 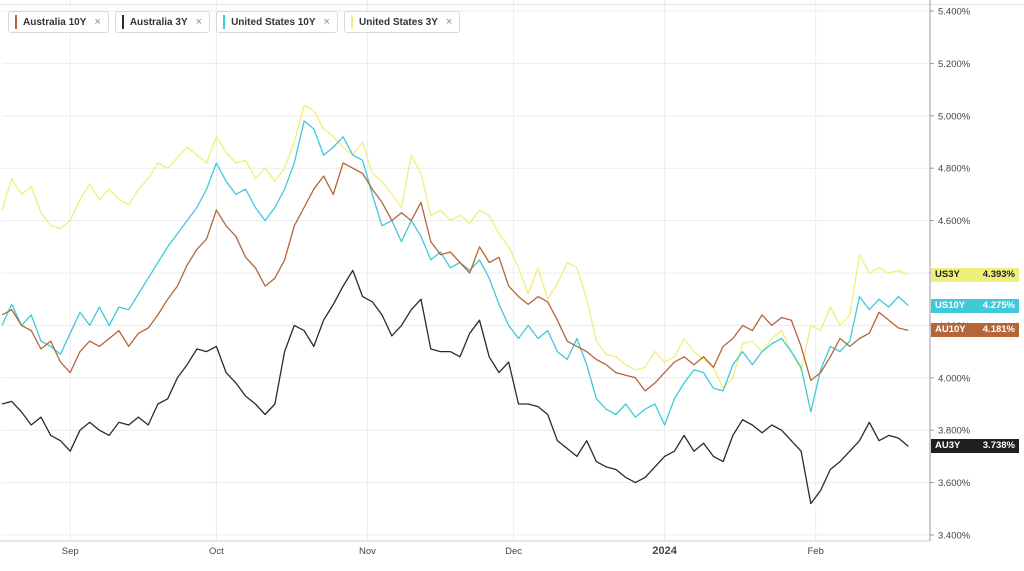 I want to click on chart-top-border, so click(x=512, y=2).